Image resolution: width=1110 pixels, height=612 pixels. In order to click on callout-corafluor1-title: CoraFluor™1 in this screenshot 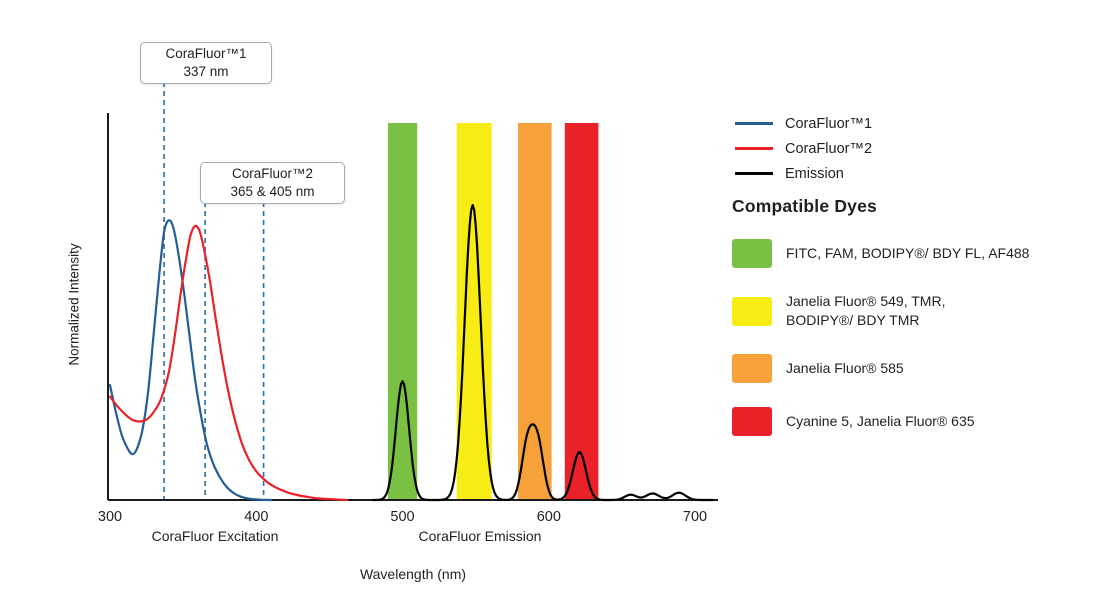, I will do `click(206, 53)`.